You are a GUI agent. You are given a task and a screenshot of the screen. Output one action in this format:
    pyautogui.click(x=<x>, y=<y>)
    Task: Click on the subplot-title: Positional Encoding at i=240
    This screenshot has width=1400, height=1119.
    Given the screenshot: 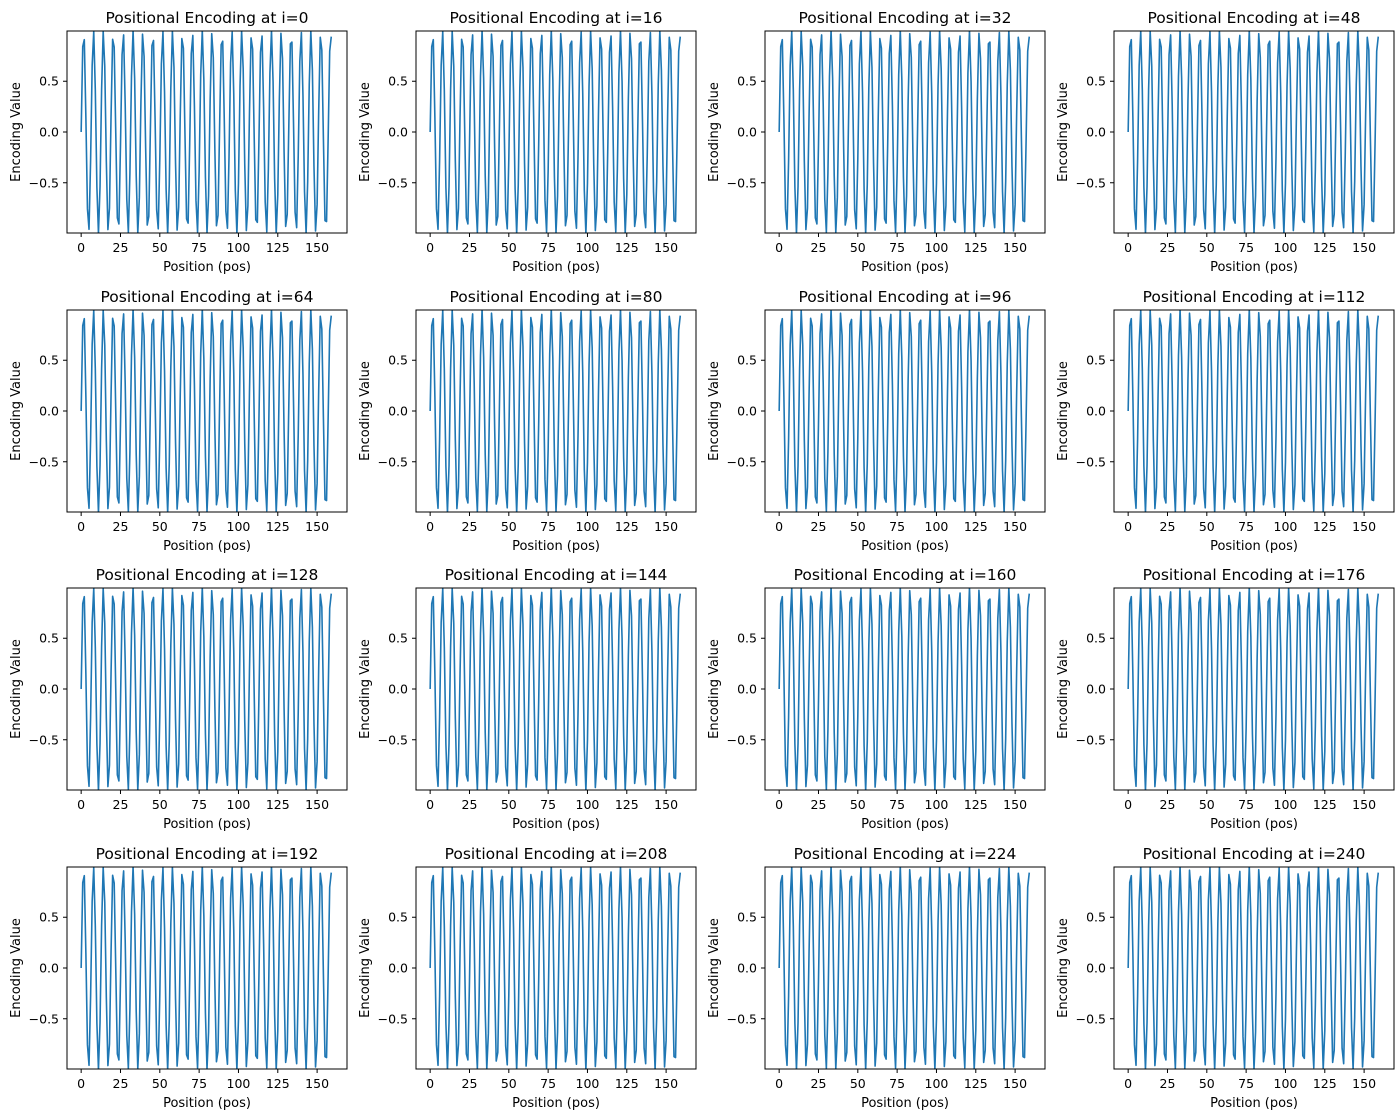 What is the action you would take?
    pyautogui.click(x=1254, y=854)
    